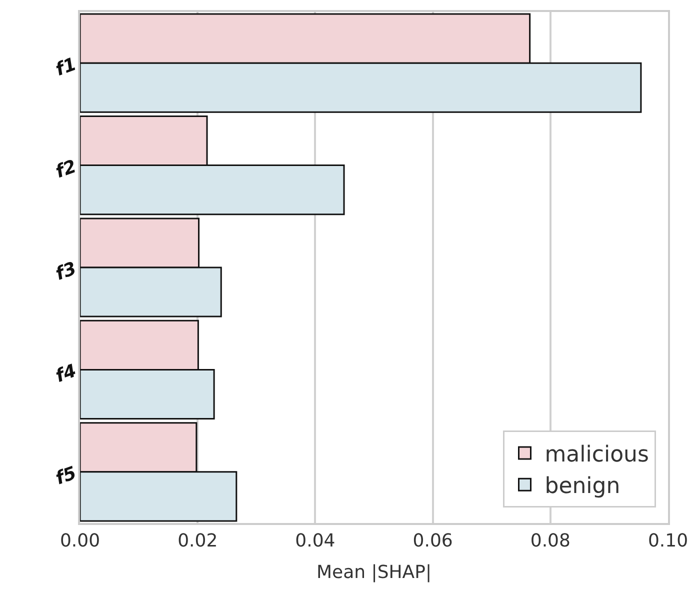 This screenshot has width=698, height=593. What do you see at coordinates (668, 541) in the screenshot?
I see `x-tick-label: 0.10` at bounding box center [668, 541].